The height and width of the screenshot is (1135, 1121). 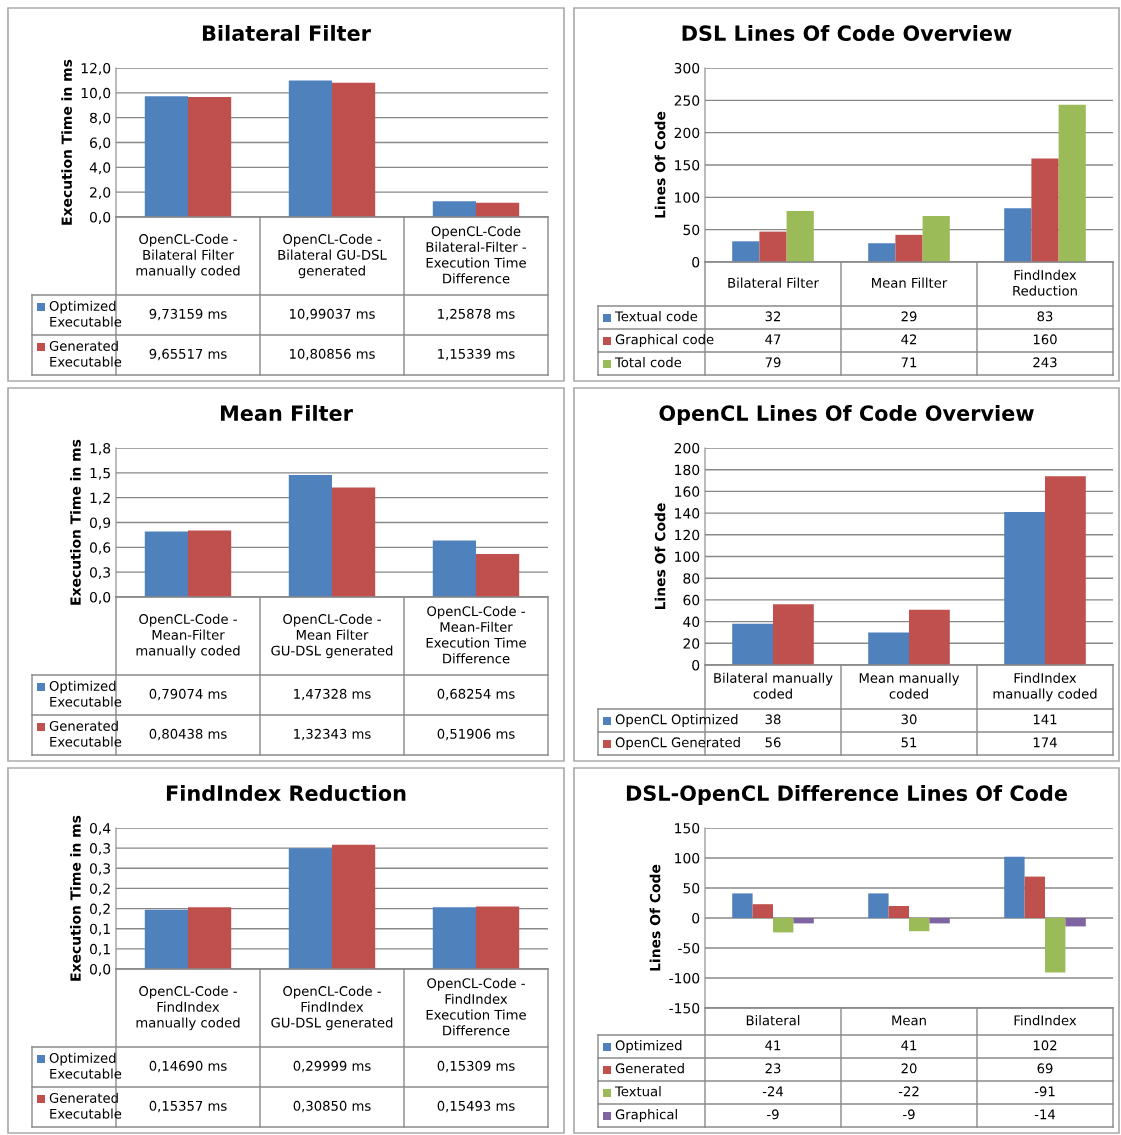 I want to click on data-label: 102, so click(x=1045, y=1045).